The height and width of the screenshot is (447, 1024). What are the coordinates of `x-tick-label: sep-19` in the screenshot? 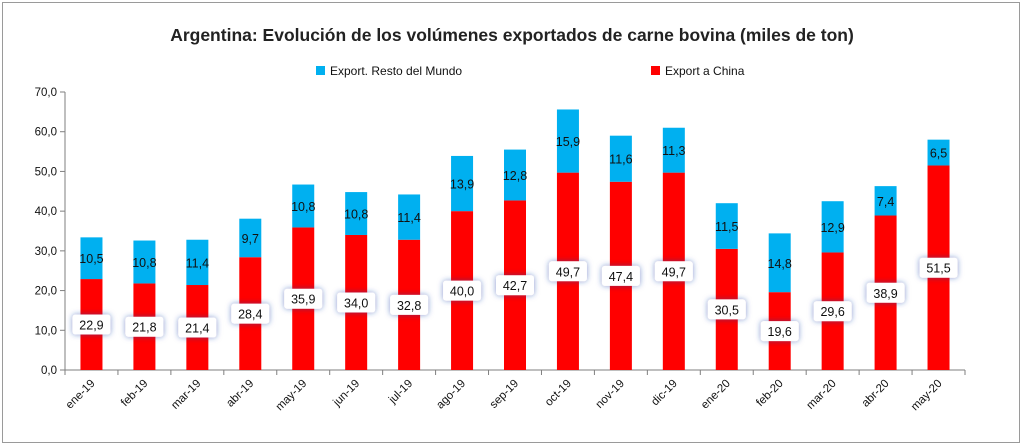 It's located at (504, 394).